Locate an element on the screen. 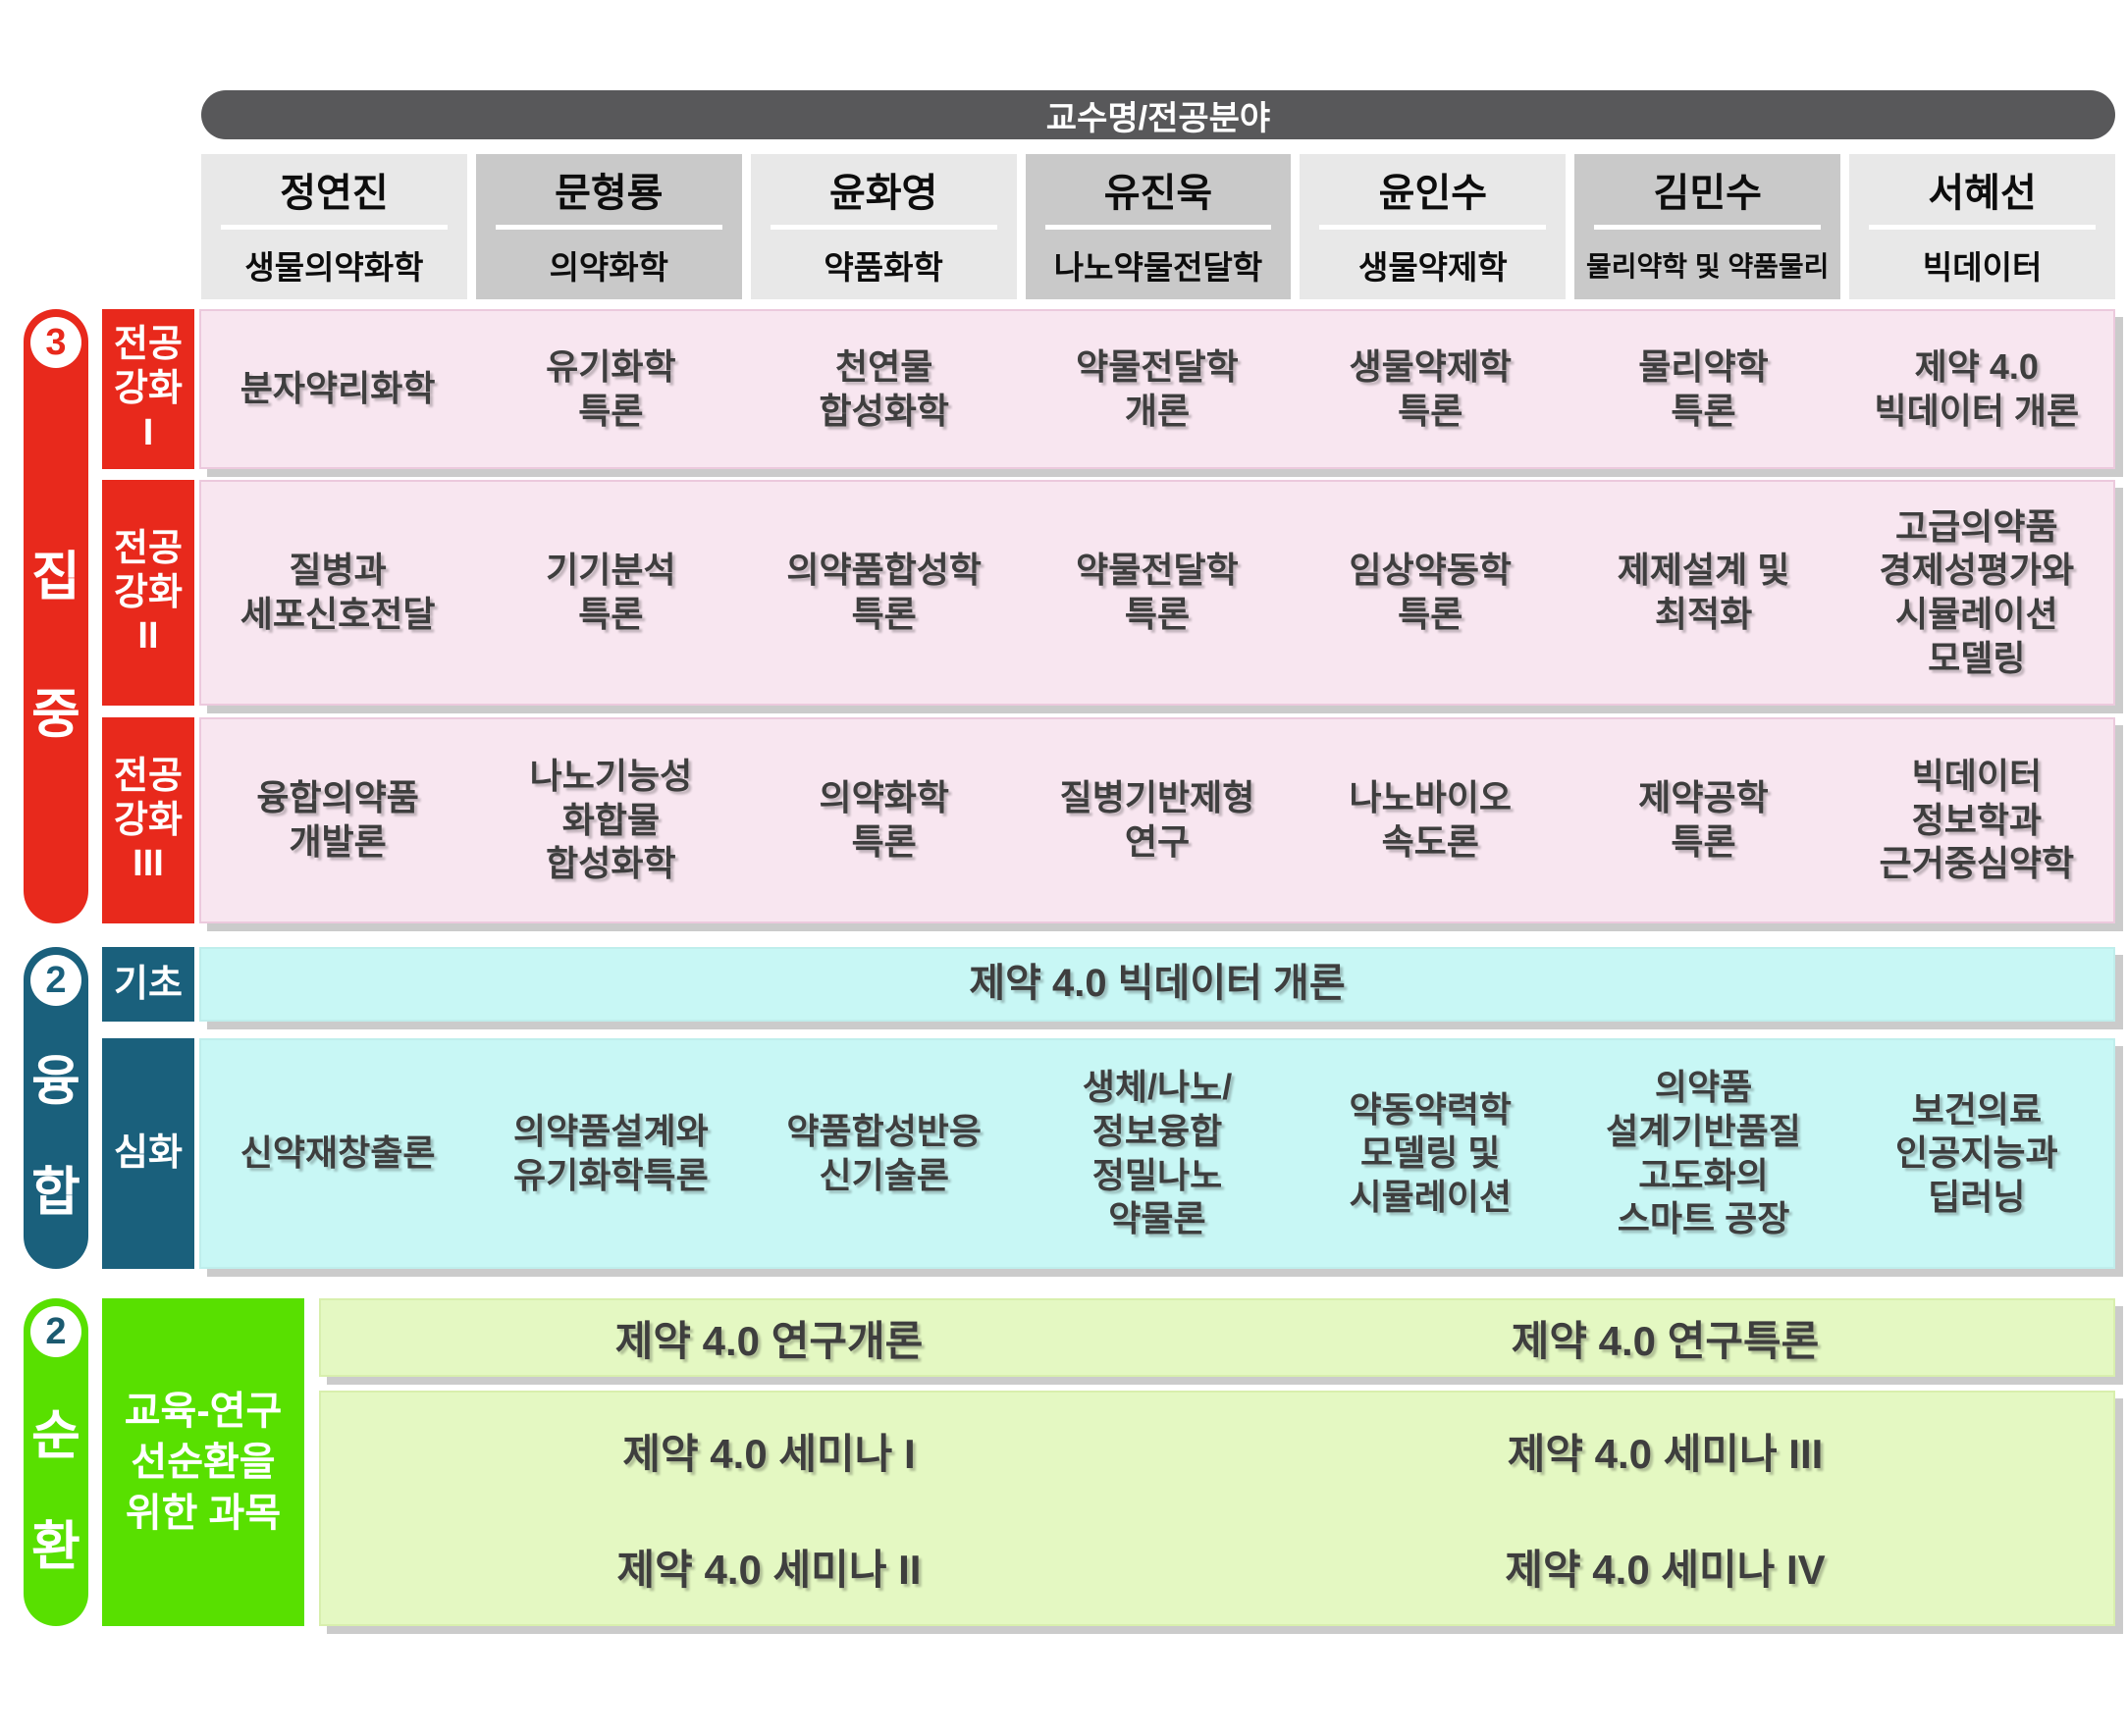 Image resolution: width=2127 pixels, height=1736 pixels. course-cell: 제제설계 및 최적화 is located at coordinates (1703, 592).